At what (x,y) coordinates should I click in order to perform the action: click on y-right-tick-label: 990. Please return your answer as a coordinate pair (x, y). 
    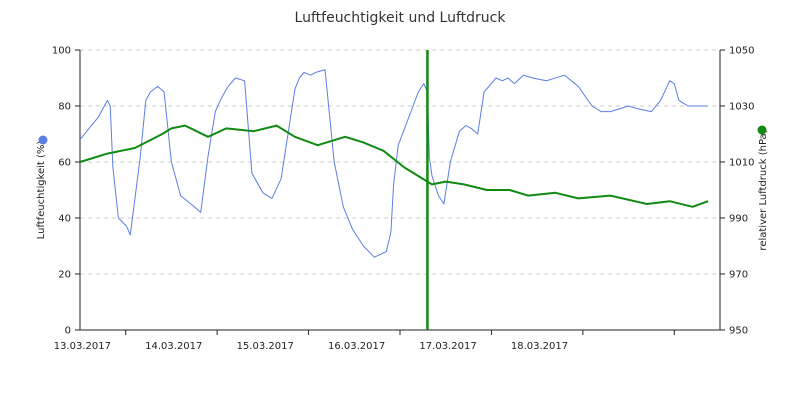
    Looking at the image, I should click on (738, 219).